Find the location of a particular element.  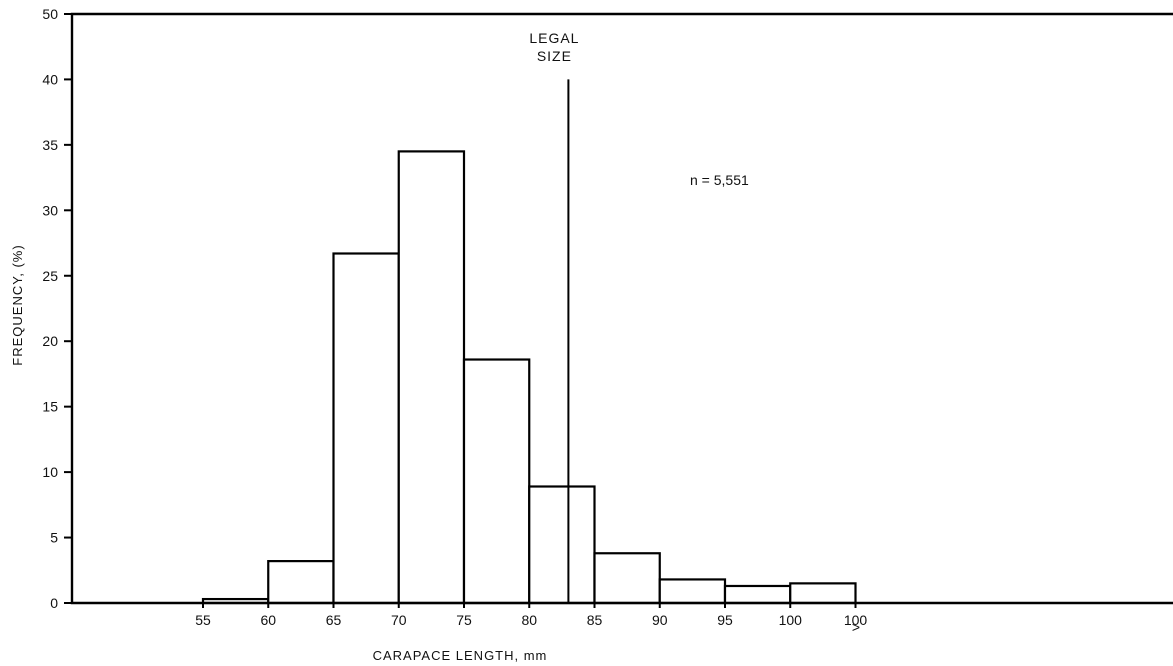

x-tick-label: 75 is located at coordinates (464, 620).